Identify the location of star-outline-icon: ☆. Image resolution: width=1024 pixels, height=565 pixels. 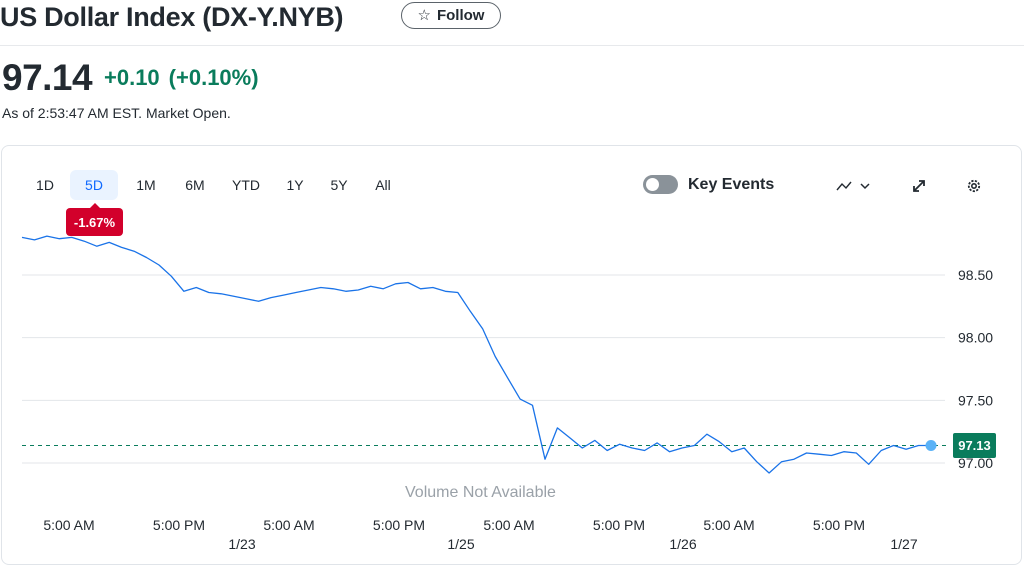
(424, 15).